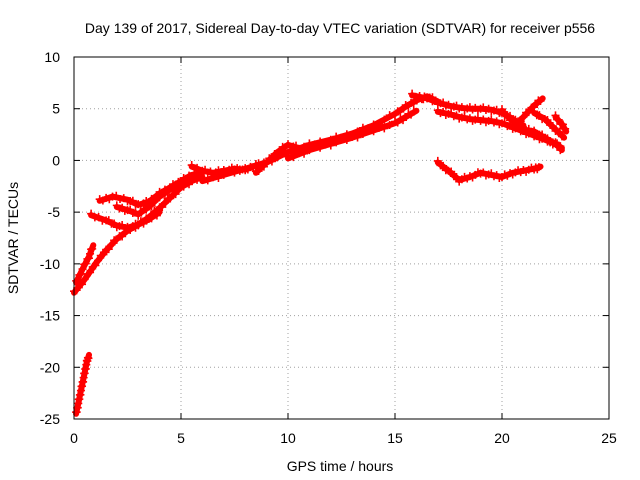 The height and width of the screenshot is (480, 640). What do you see at coordinates (340, 466) in the screenshot?
I see `x-axis-label: GPS time / hours` at bounding box center [340, 466].